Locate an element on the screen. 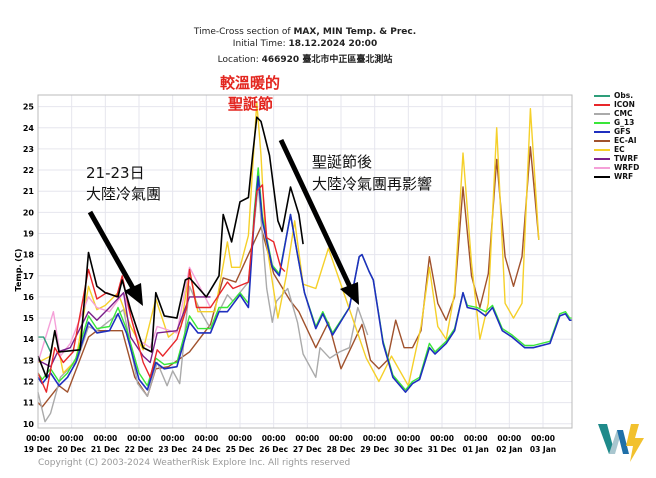  x-tick-date: 29 Dec is located at coordinates (374, 449).